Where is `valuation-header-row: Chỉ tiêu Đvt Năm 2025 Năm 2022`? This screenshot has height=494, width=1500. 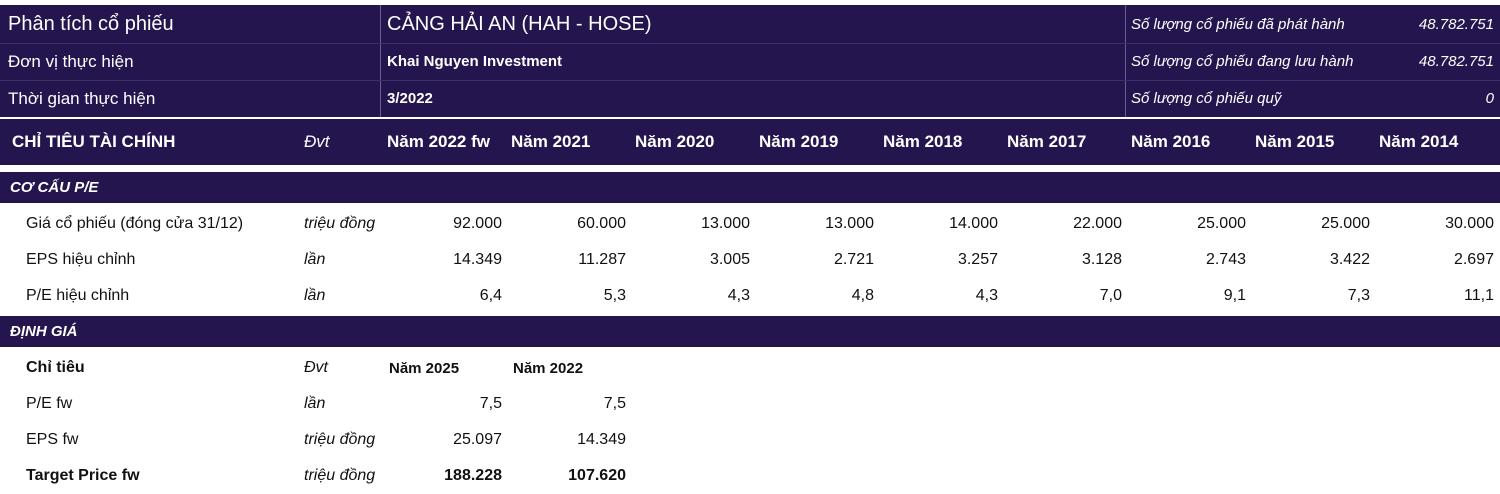
valuation-header-row: Chỉ tiêu Đvt Năm 2025 Năm 2022 is located at coordinates (750, 368).